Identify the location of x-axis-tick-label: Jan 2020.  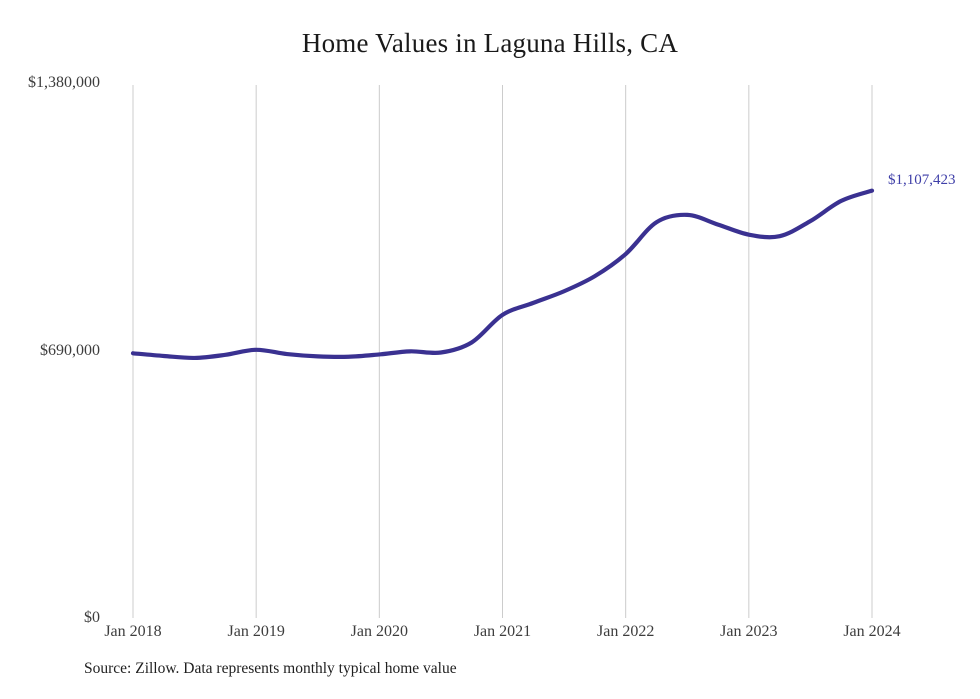
(379, 631).